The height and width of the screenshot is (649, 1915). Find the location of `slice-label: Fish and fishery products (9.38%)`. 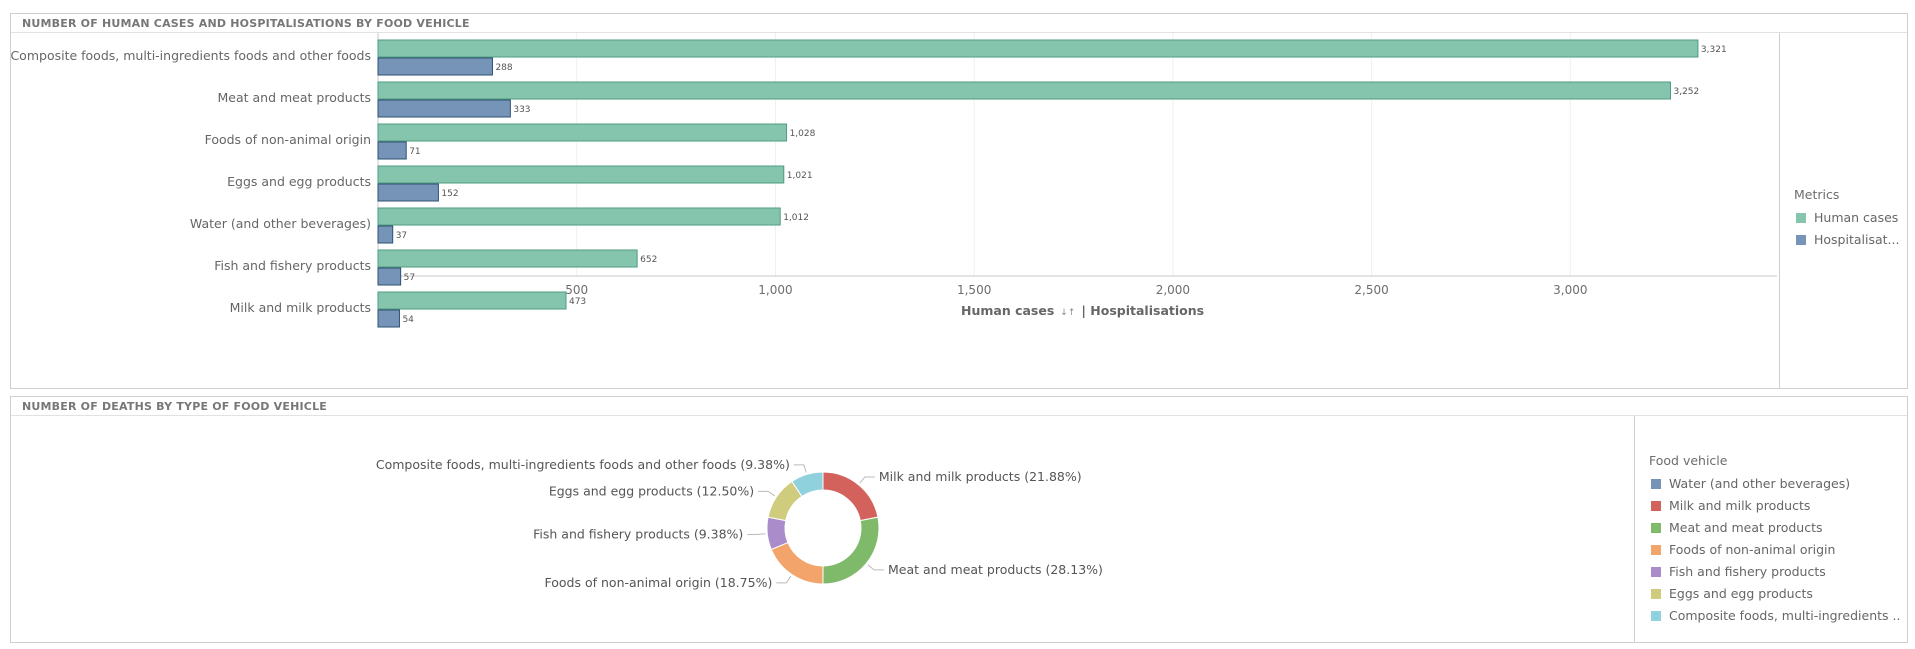

slice-label: Fish and fishery products (9.38%) is located at coordinates (638, 533).